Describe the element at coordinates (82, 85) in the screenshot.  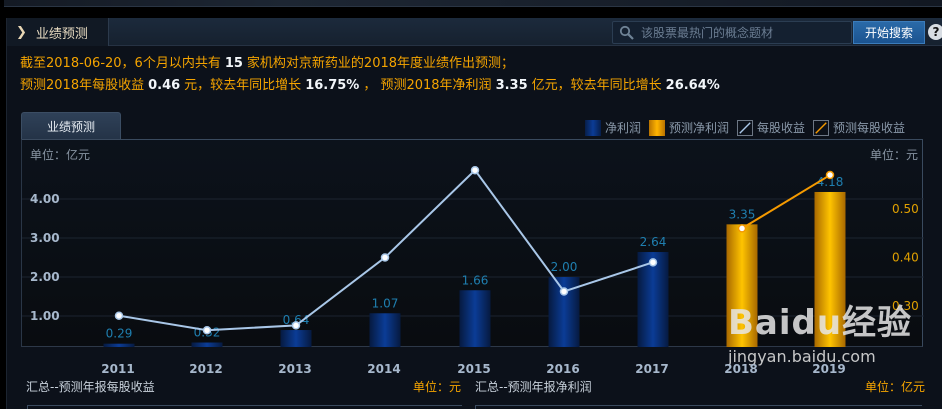
I see `summary-text: 预测2018年每股收益` at that location.